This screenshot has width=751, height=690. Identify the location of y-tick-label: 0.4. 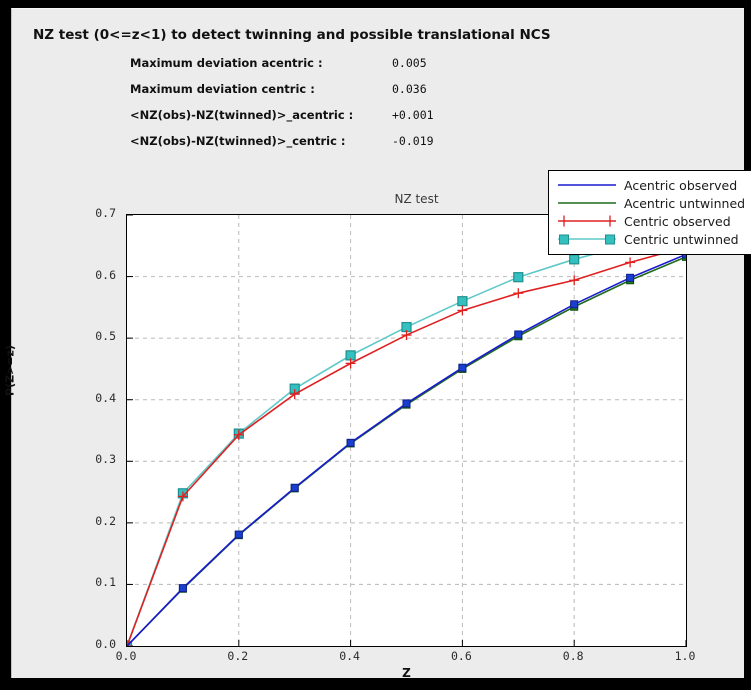
(105, 397).